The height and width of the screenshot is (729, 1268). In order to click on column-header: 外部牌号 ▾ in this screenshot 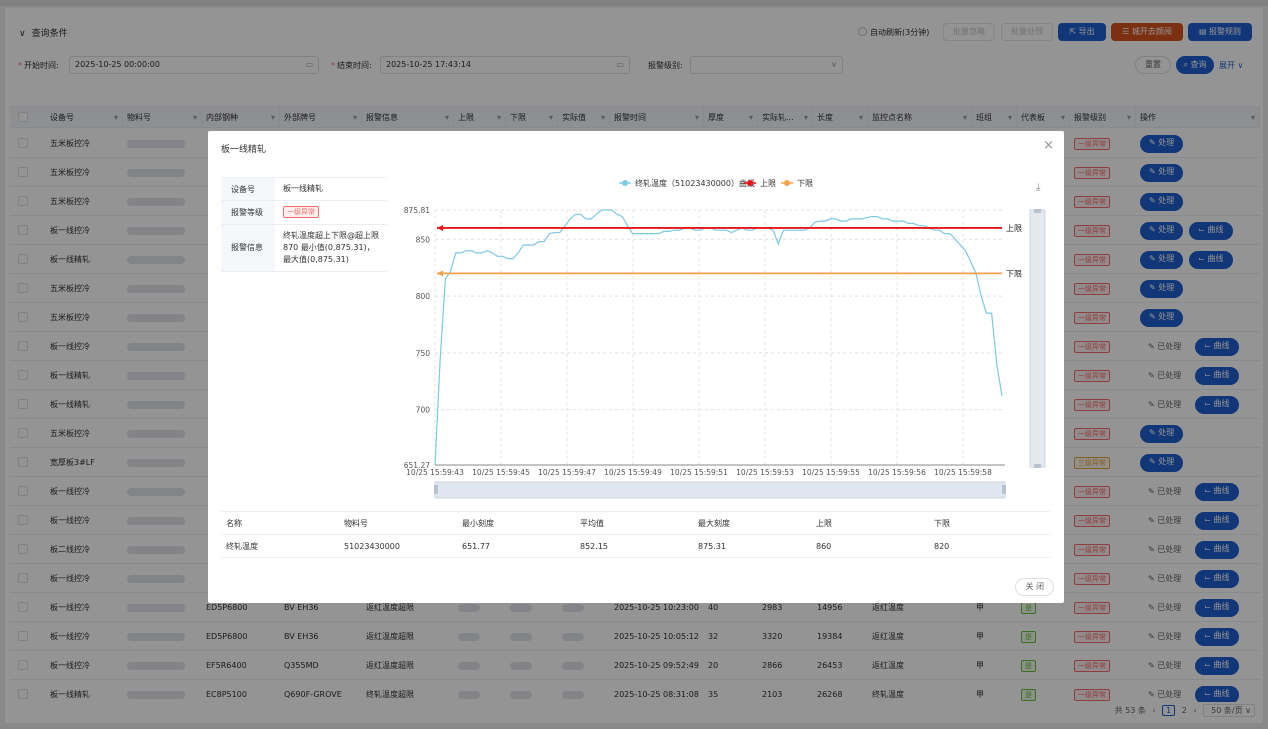, I will do `click(321, 117)`.